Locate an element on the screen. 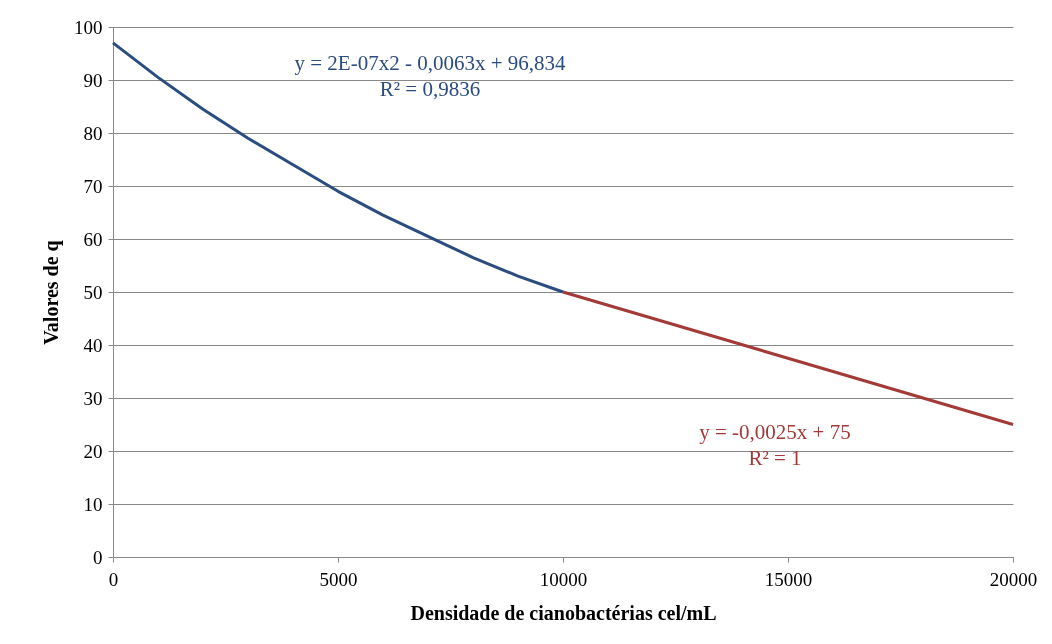 Image resolution: width=1052 pixels, height=644 pixels. x-axis-title: Densidade de cianobactérias cel/mL is located at coordinates (563, 612).